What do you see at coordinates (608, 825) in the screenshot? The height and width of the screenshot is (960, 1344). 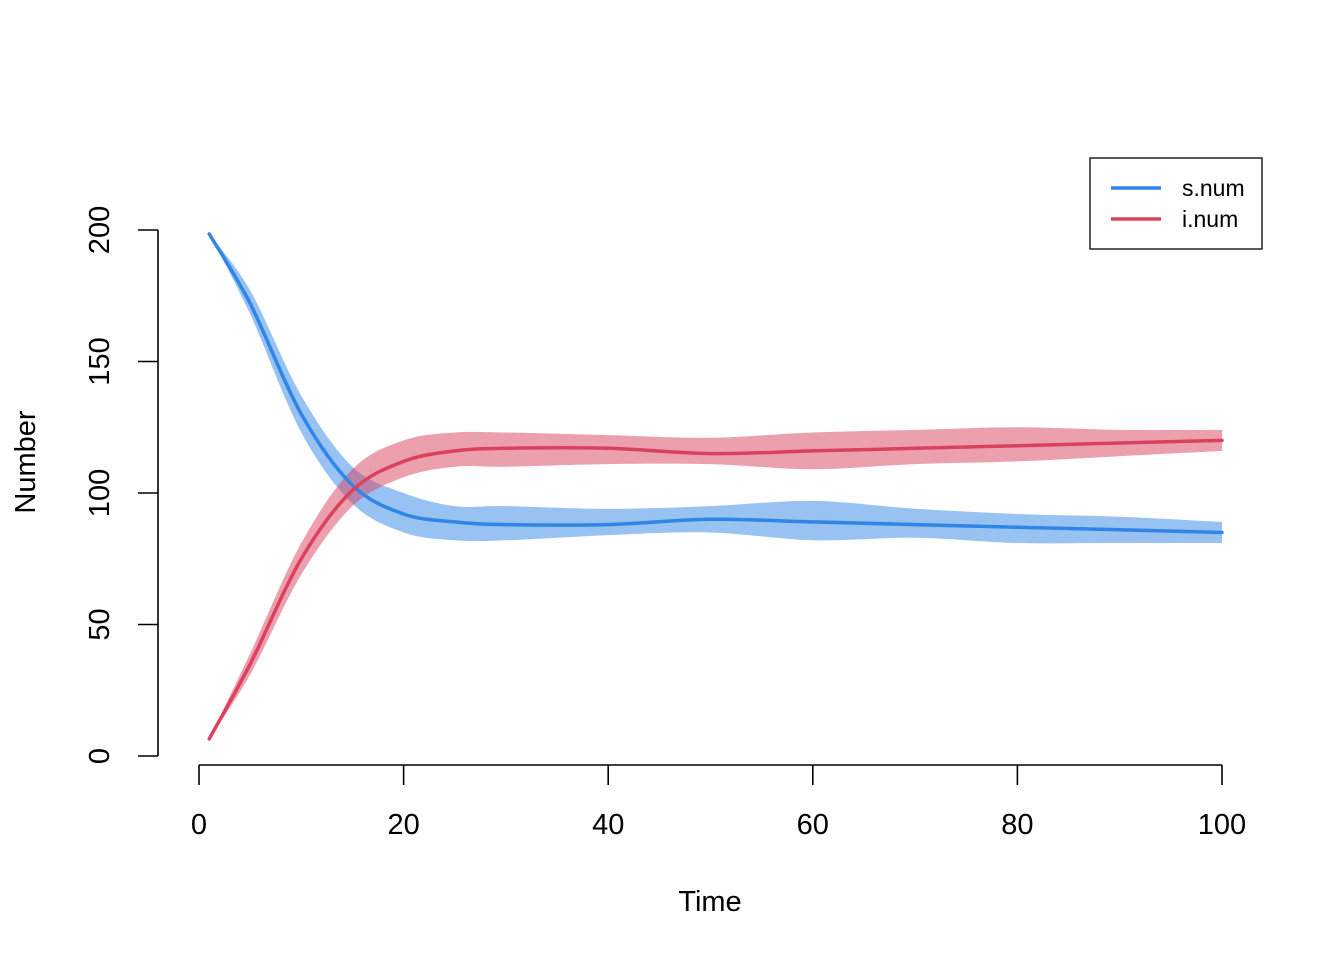 I see `x-tick-label: 40` at bounding box center [608, 825].